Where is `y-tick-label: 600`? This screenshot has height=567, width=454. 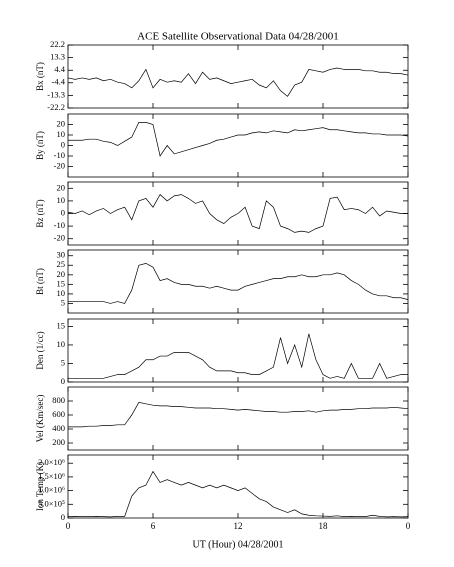 y-tick-label: 600 is located at coordinates (58, 414).